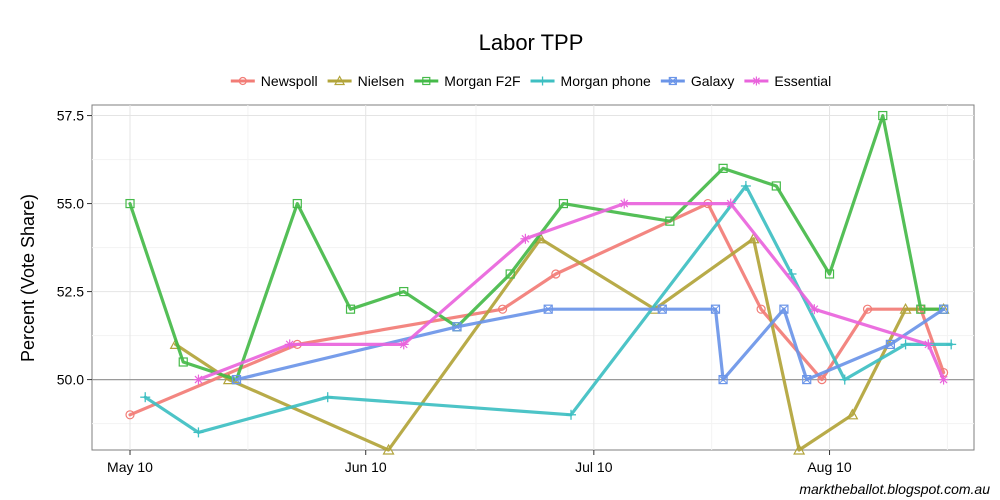 The width and height of the screenshot is (1000, 500). I want to click on legend-item-galaxy: Galaxy, so click(697, 81).